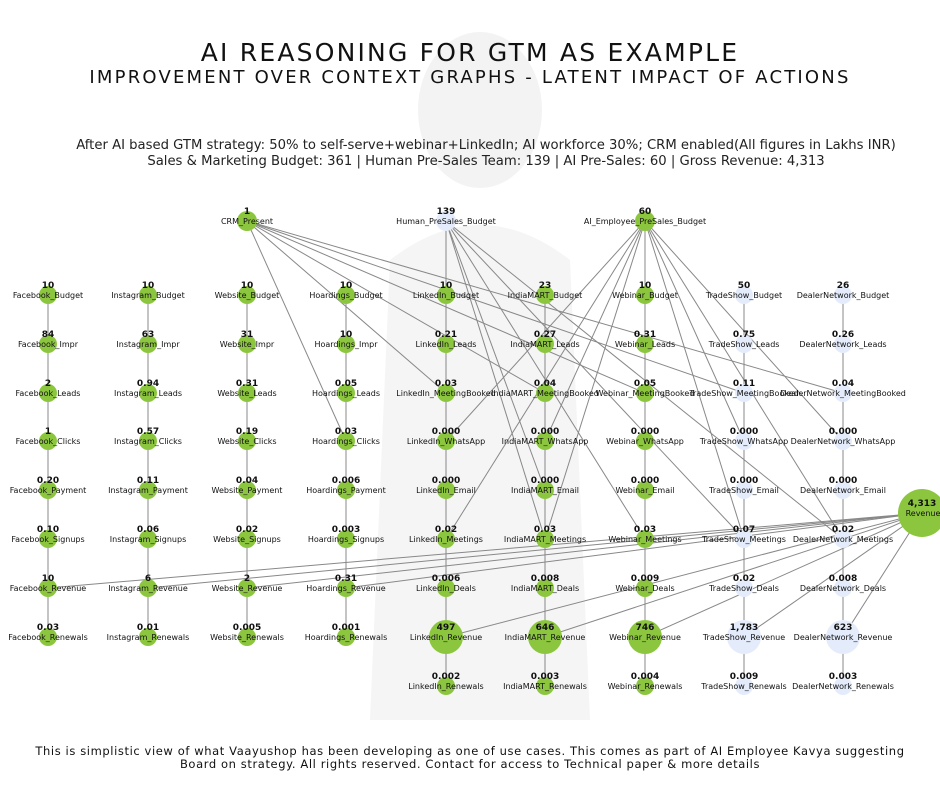 The width and height of the screenshot is (940, 788). What do you see at coordinates (346, 637) in the screenshot?
I see `node-label: Hoardings_Renewals` at bounding box center [346, 637].